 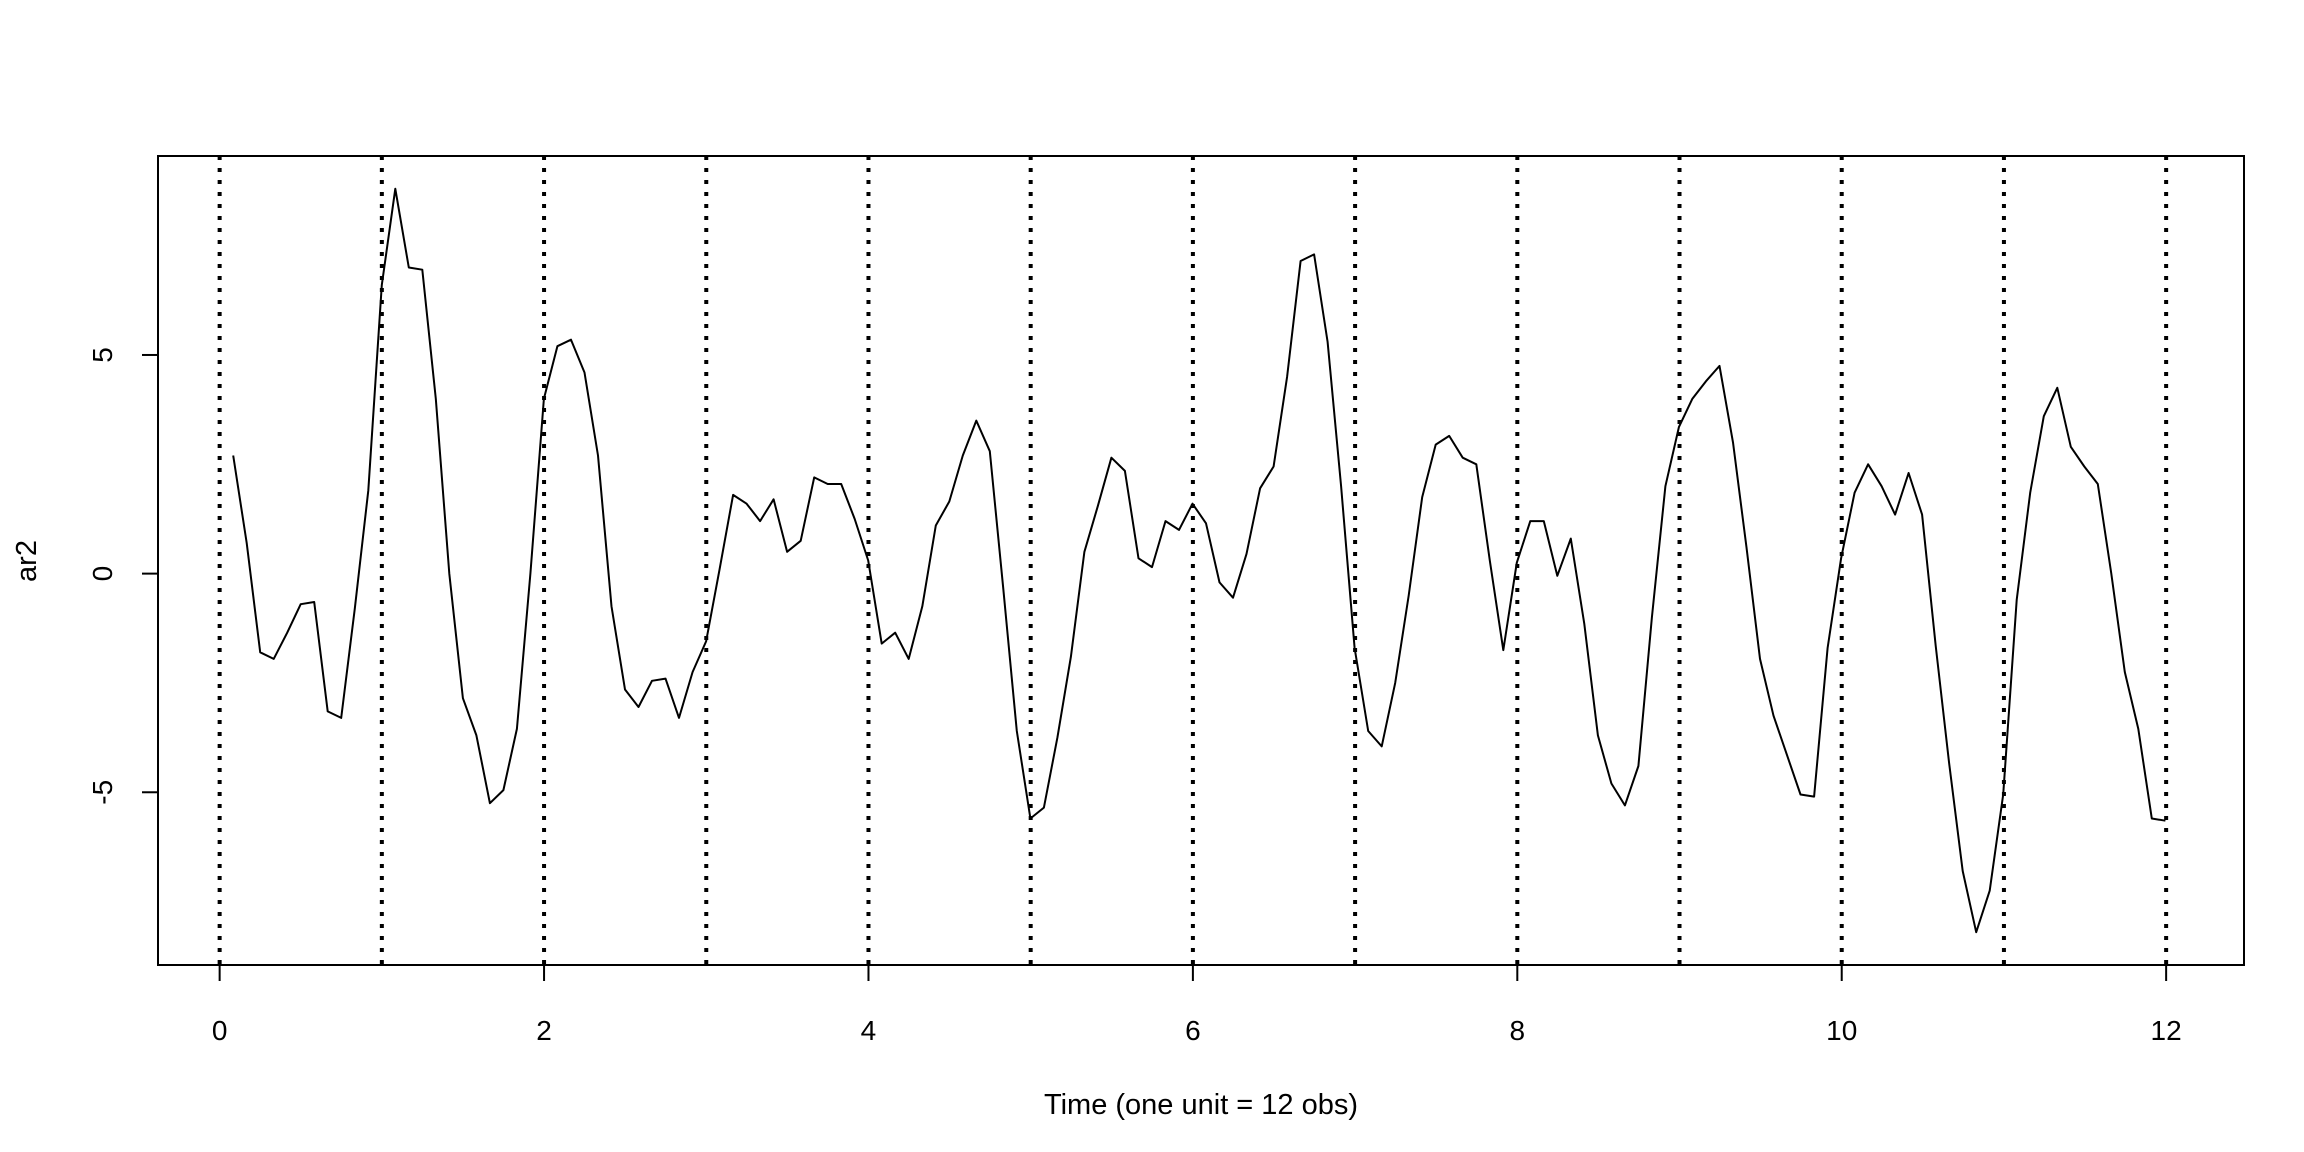 I want to click on x-tick-label-10: 10, so click(x=1841, y=1030).